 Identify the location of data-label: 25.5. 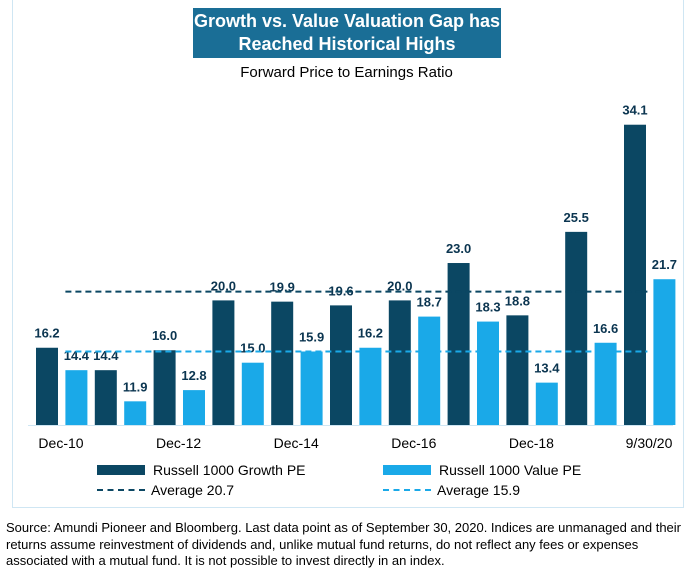
(576, 217).